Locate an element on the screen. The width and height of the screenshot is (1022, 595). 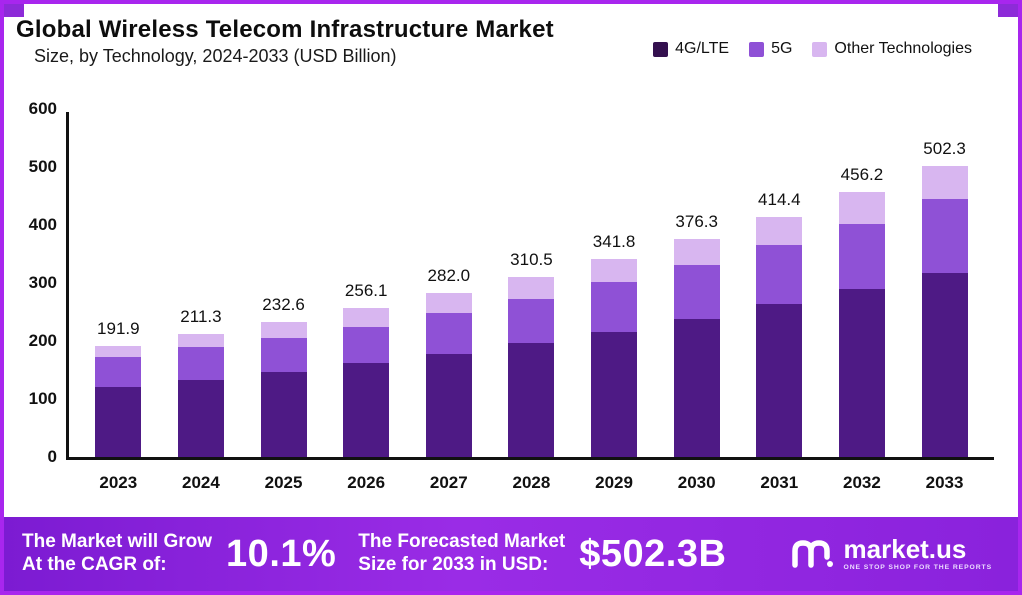
bar-stack-2026 is located at coordinates (366, 382).